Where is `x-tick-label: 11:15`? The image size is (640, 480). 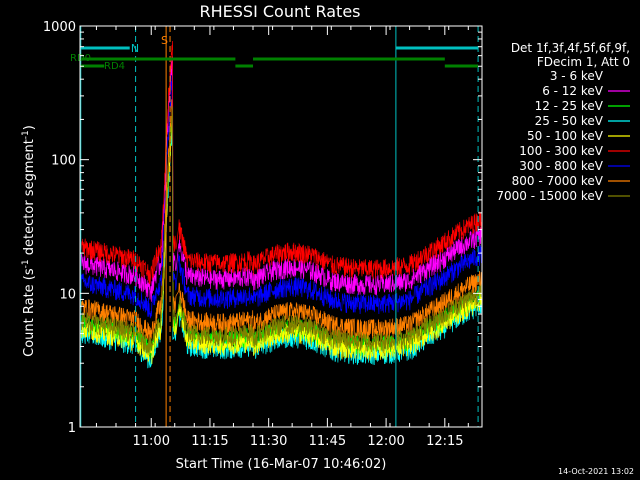
x-tick-label: 11:15 is located at coordinates (209, 441).